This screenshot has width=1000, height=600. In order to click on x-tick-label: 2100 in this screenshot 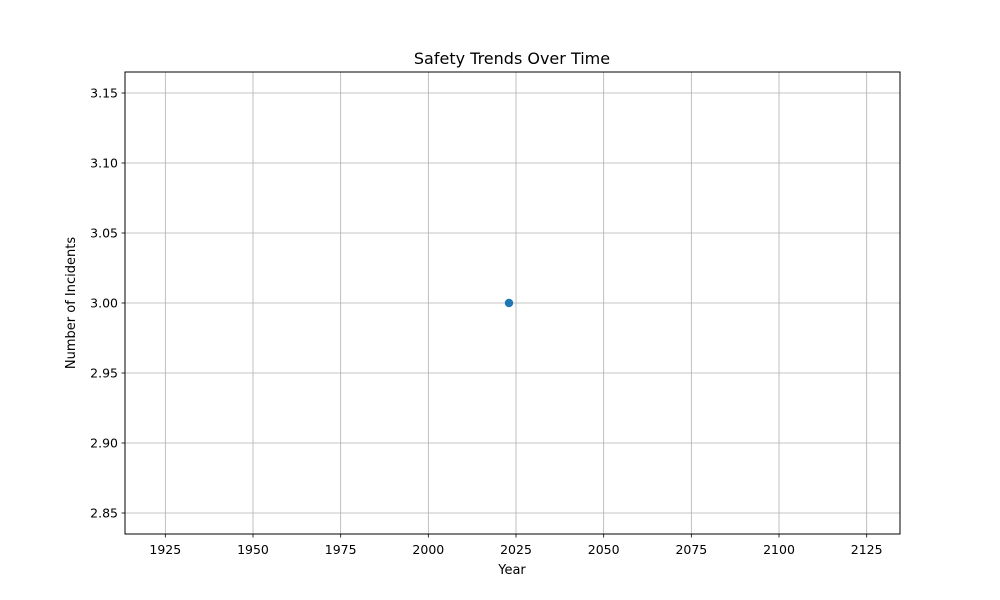, I will do `click(779, 549)`.